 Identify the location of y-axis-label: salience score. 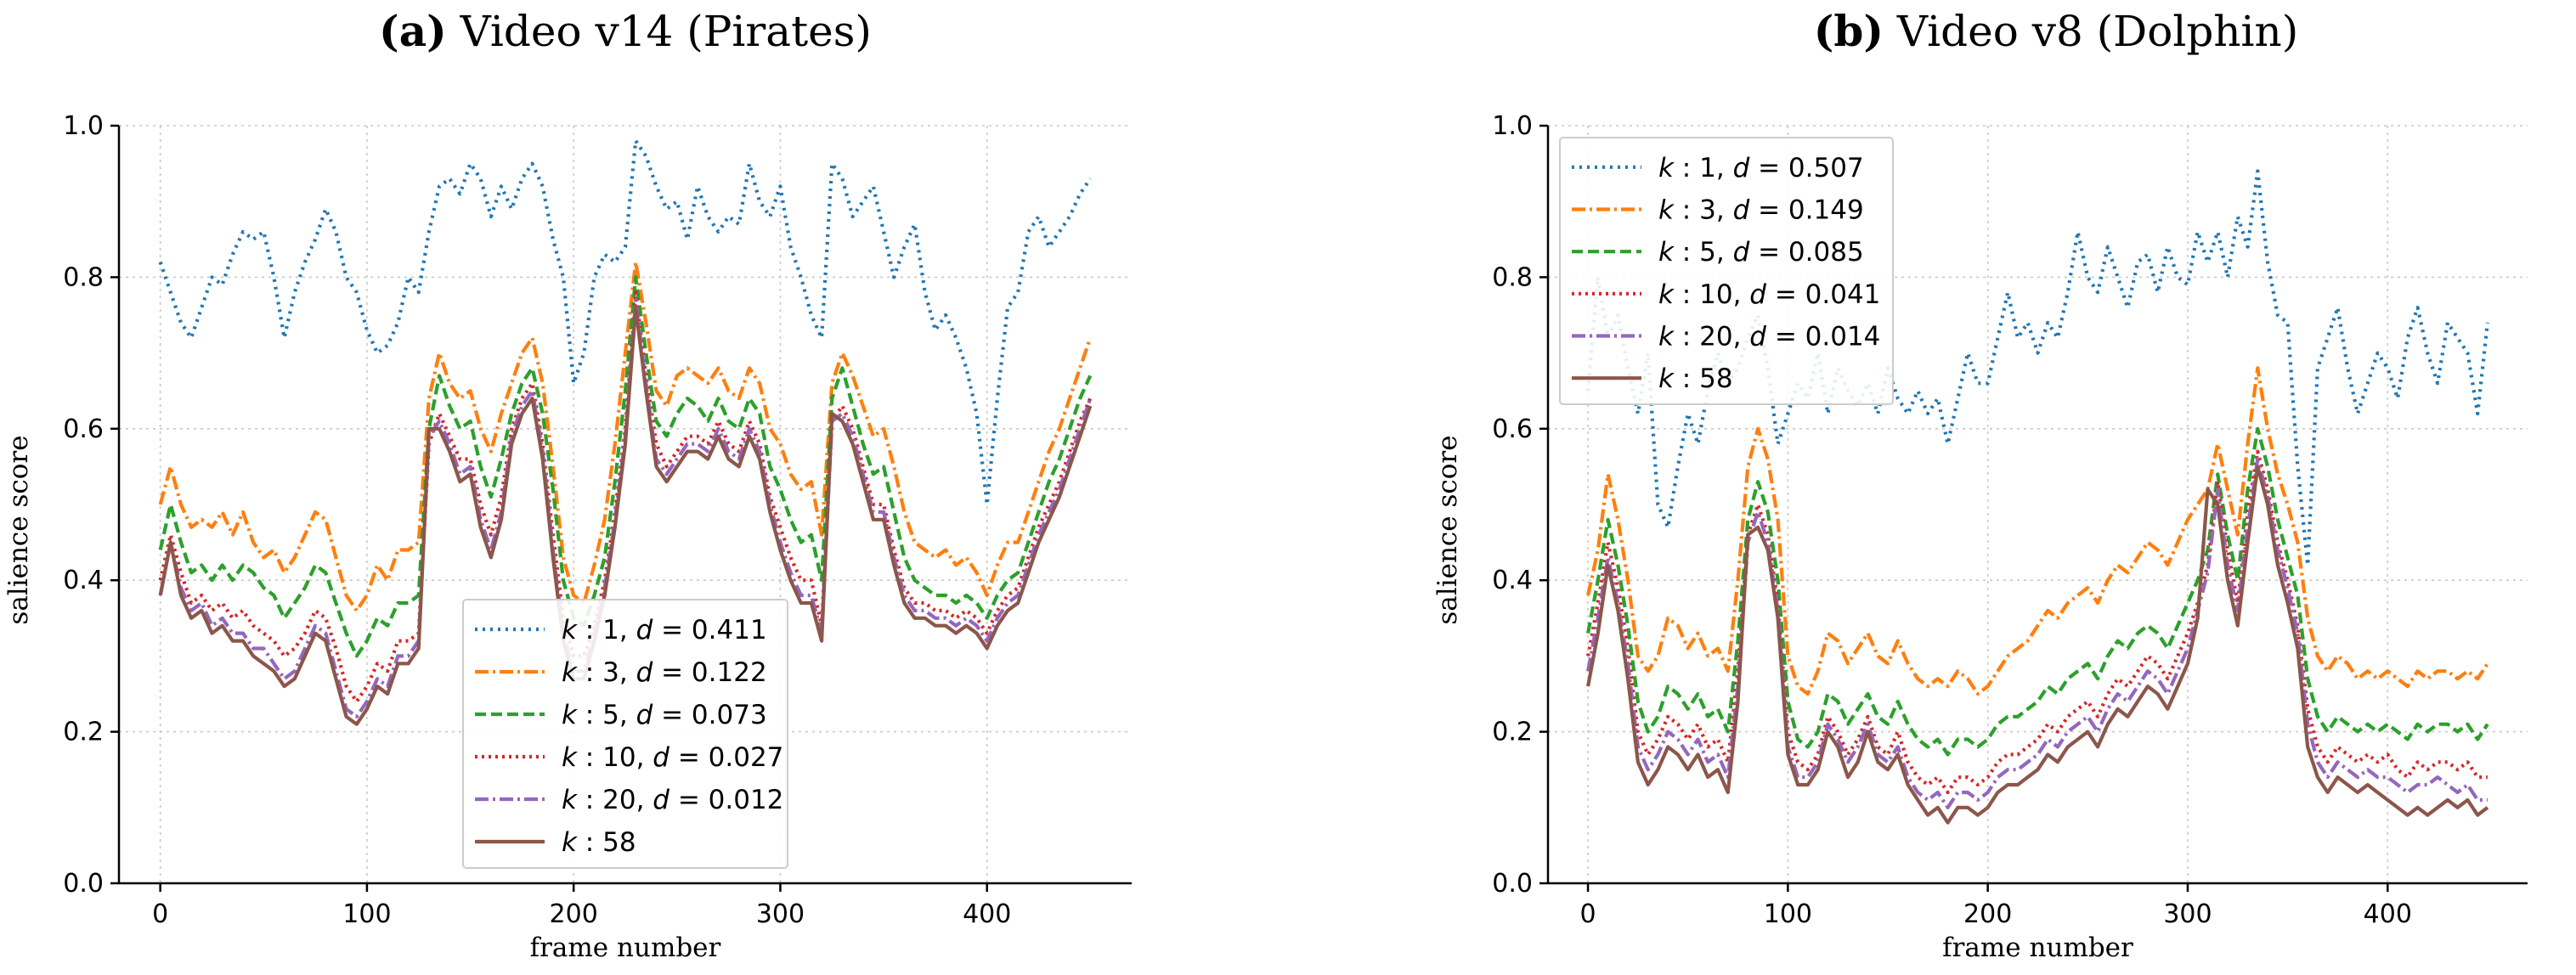
(18, 529).